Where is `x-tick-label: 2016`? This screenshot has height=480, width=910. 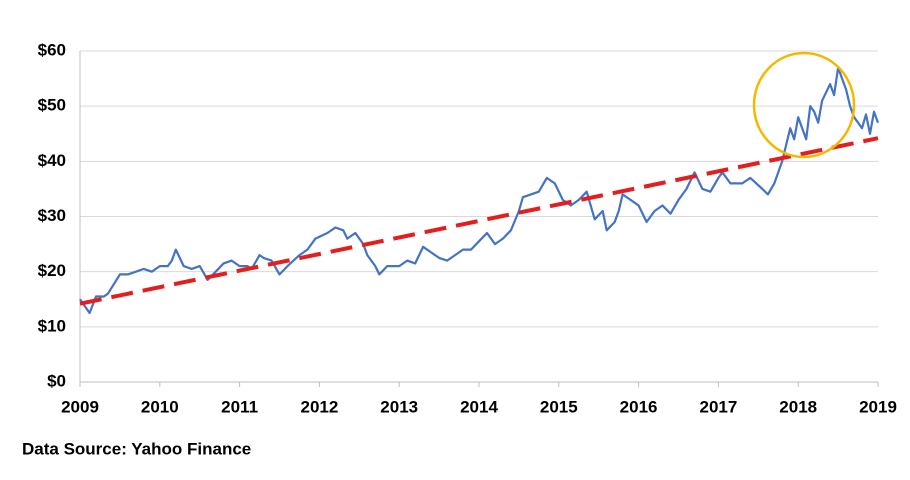 x-tick-label: 2016 is located at coordinates (639, 406).